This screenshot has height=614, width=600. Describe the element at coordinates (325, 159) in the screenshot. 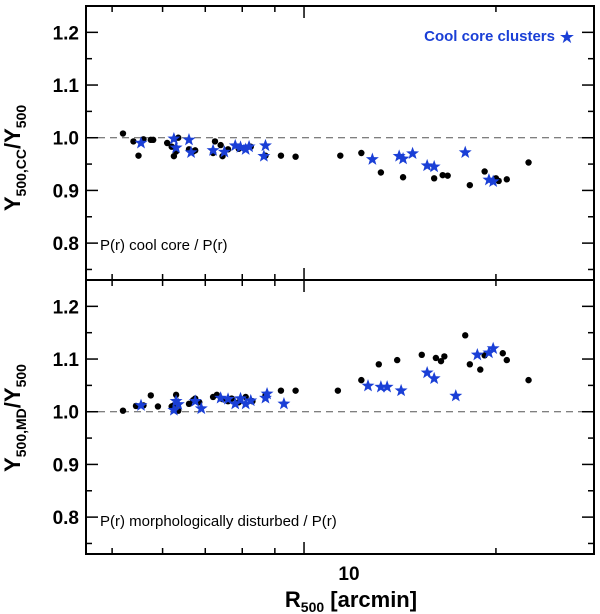

I see `top-data-points` at that location.